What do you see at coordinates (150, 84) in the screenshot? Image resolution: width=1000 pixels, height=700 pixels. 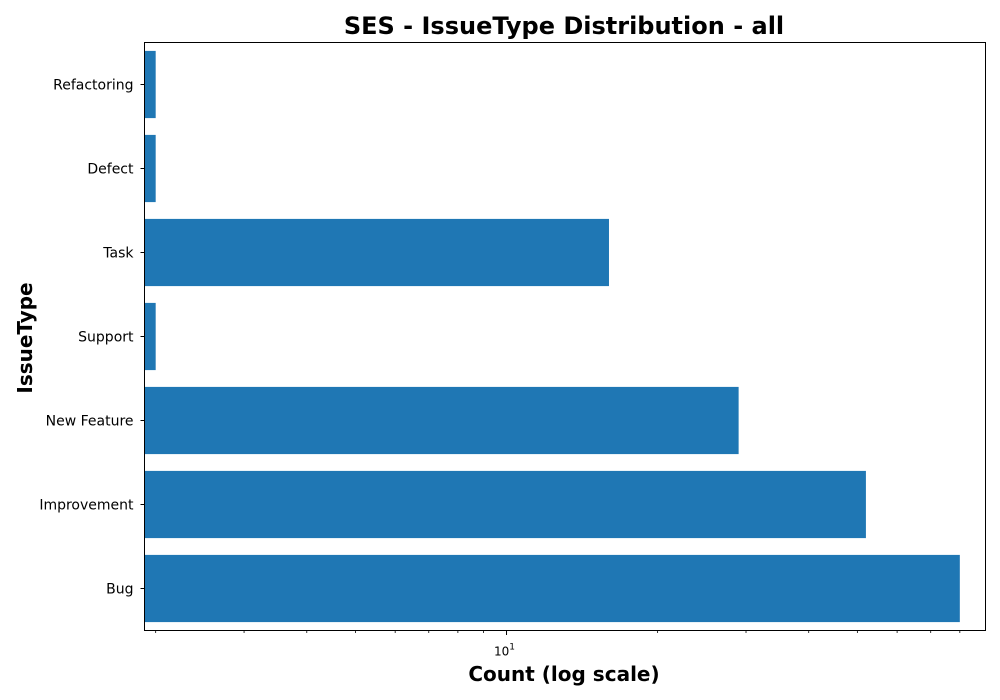 I see `bar-refactoring` at bounding box center [150, 84].